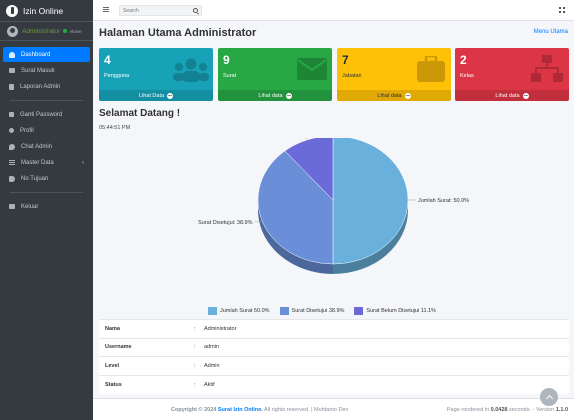  I want to click on sidebar-item-no-tujuan: No Tujuan, so click(46, 178).